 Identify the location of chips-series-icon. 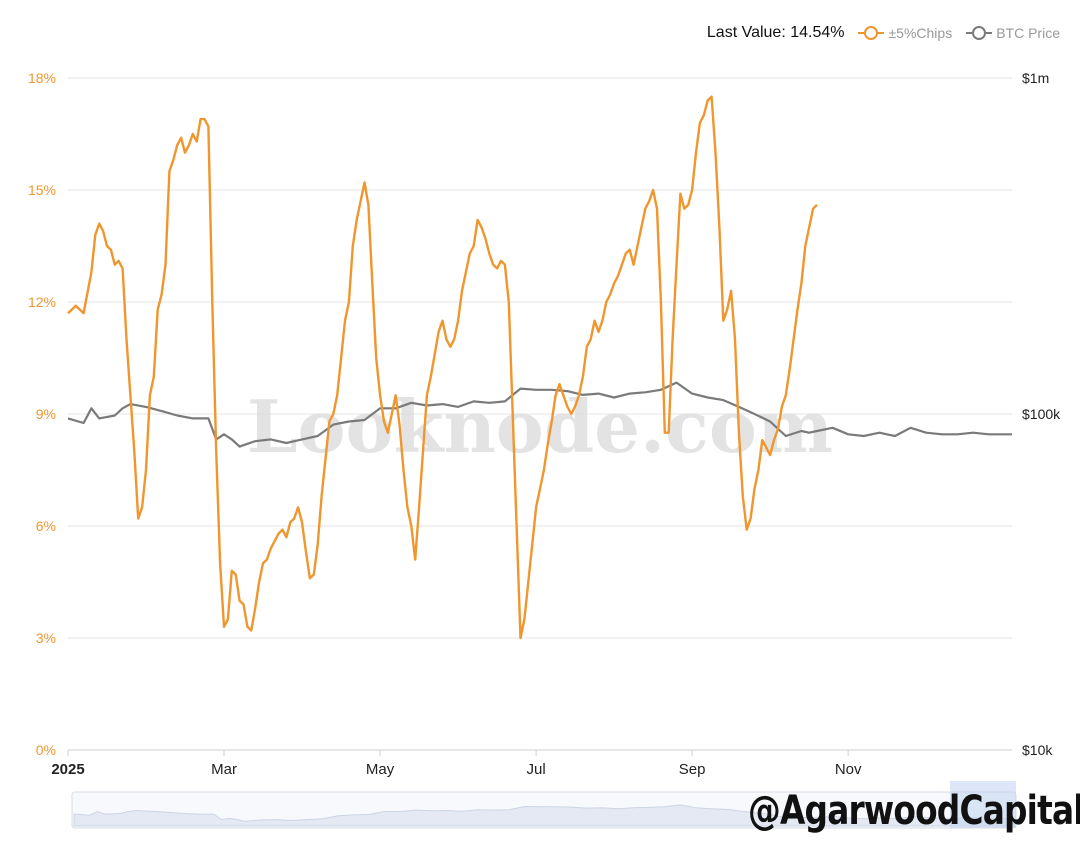
(871, 33).